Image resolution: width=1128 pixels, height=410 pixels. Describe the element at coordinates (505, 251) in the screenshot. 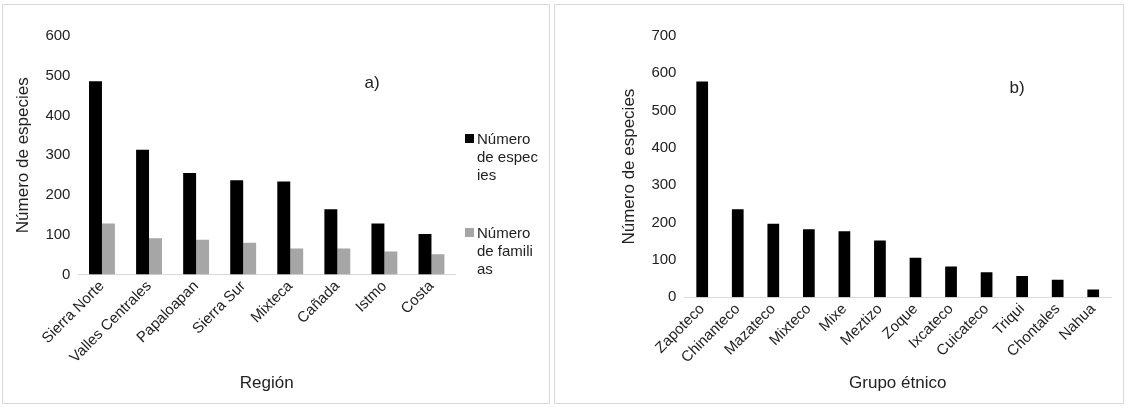

I see `legend-label: Número de familias` at that location.